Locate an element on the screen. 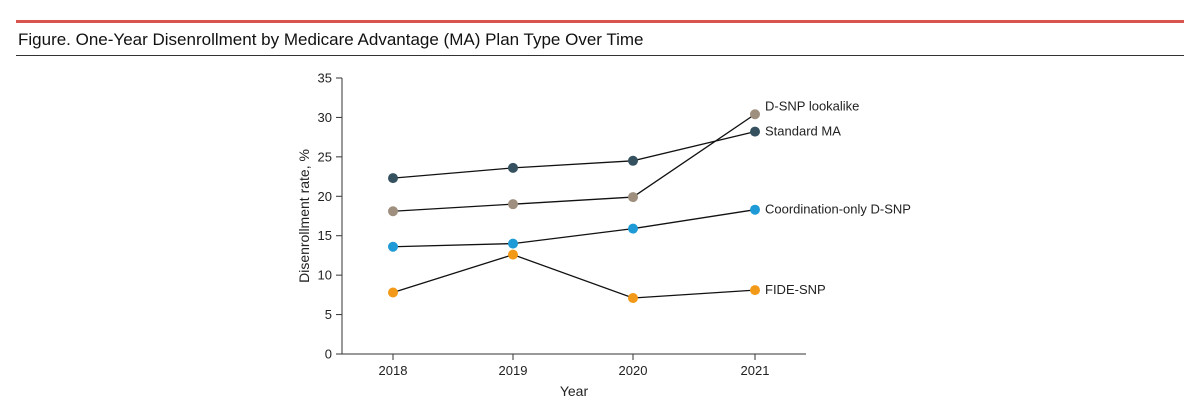  x-tick-label: 2021 is located at coordinates (755, 370).